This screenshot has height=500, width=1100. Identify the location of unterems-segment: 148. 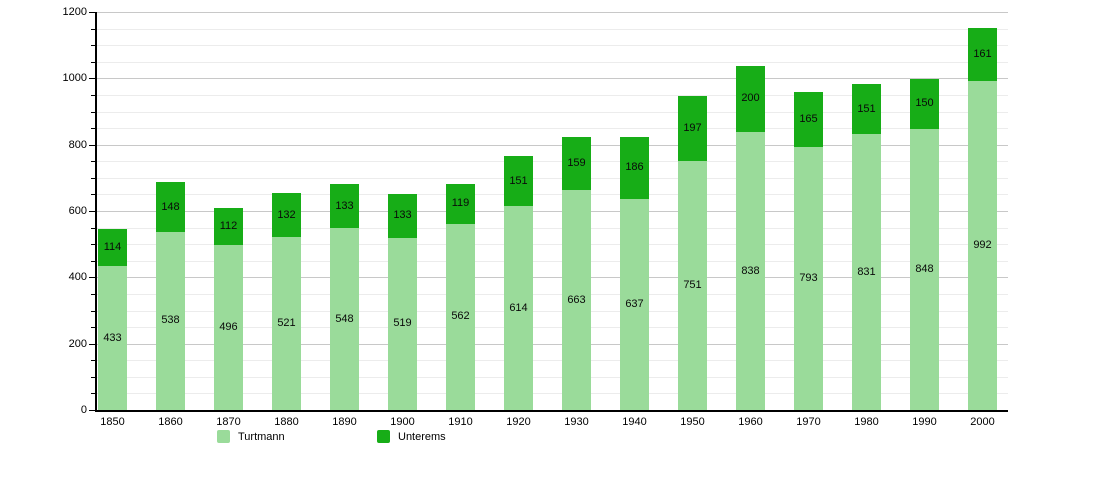
(170, 207).